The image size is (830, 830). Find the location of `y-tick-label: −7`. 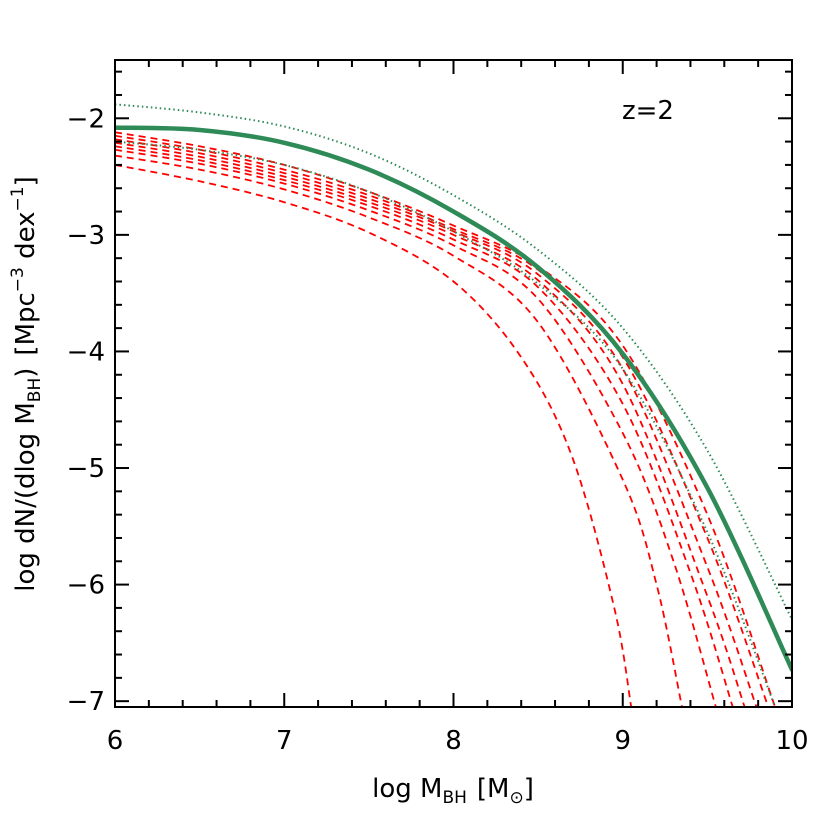

y-tick-label: −7 is located at coordinates (86, 702).